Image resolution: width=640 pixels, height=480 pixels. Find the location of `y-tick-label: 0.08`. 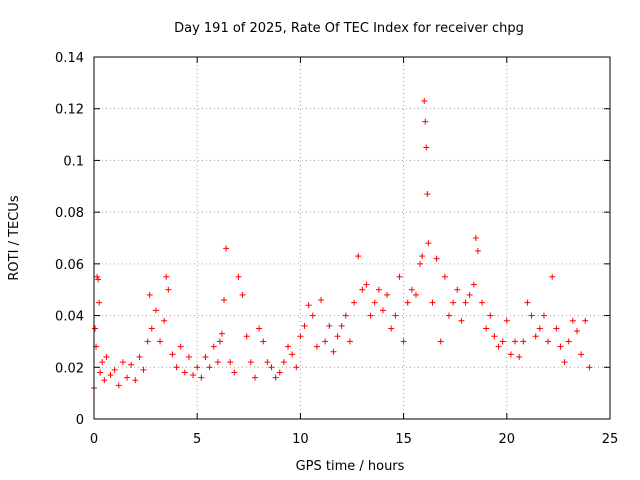

y-tick-label: 0.08 is located at coordinates (69, 213).